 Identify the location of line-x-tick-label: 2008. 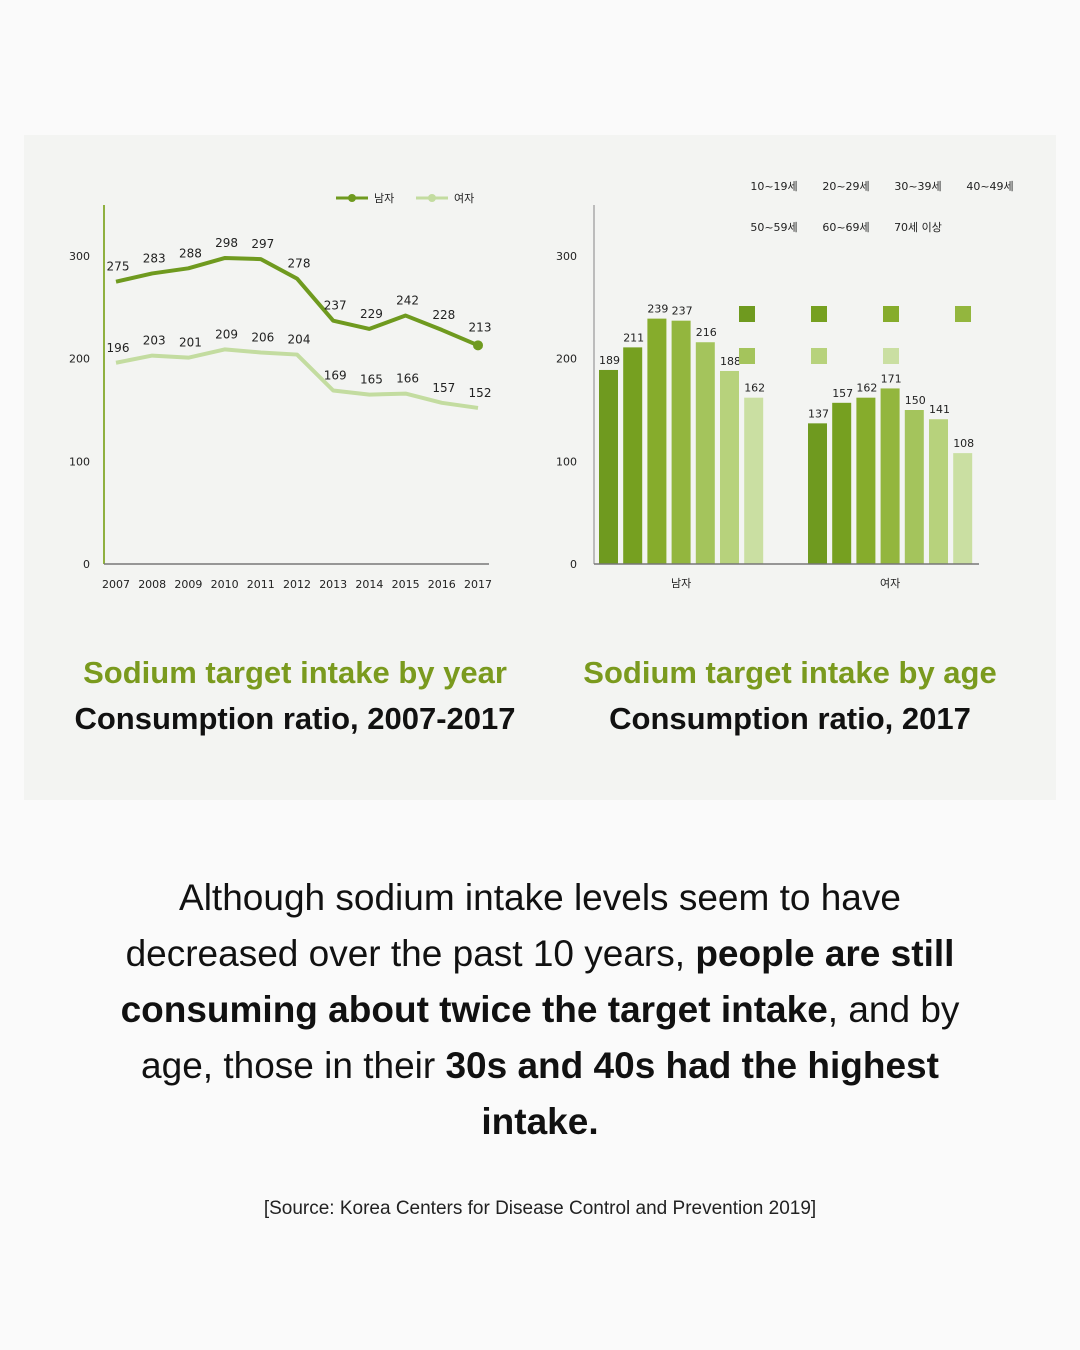
(152, 584).